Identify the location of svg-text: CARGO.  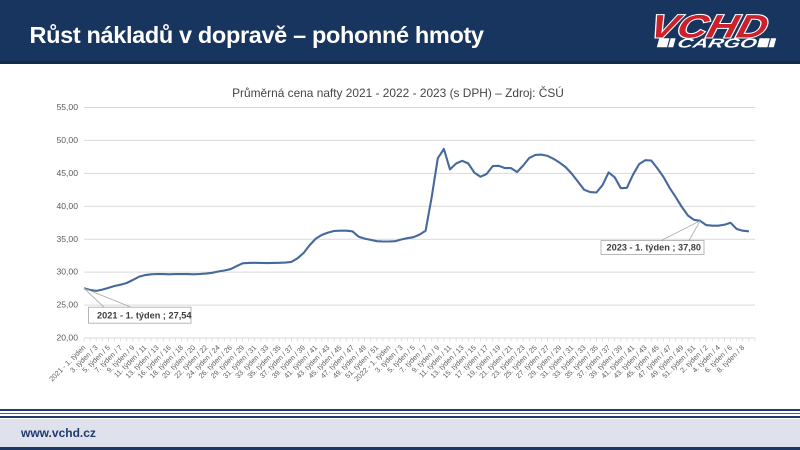
(718, 43).